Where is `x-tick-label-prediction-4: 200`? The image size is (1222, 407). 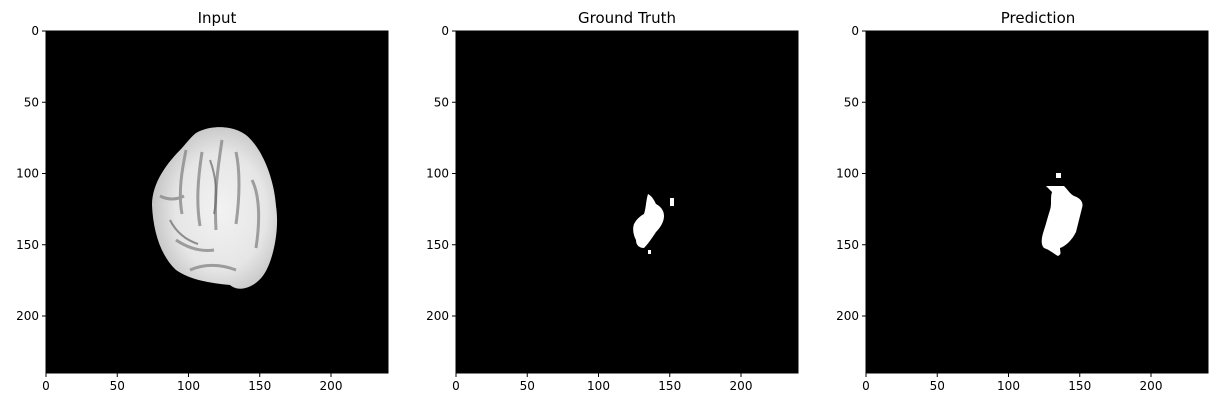
x-tick-label-prediction-4: 200 is located at coordinates (1151, 386).